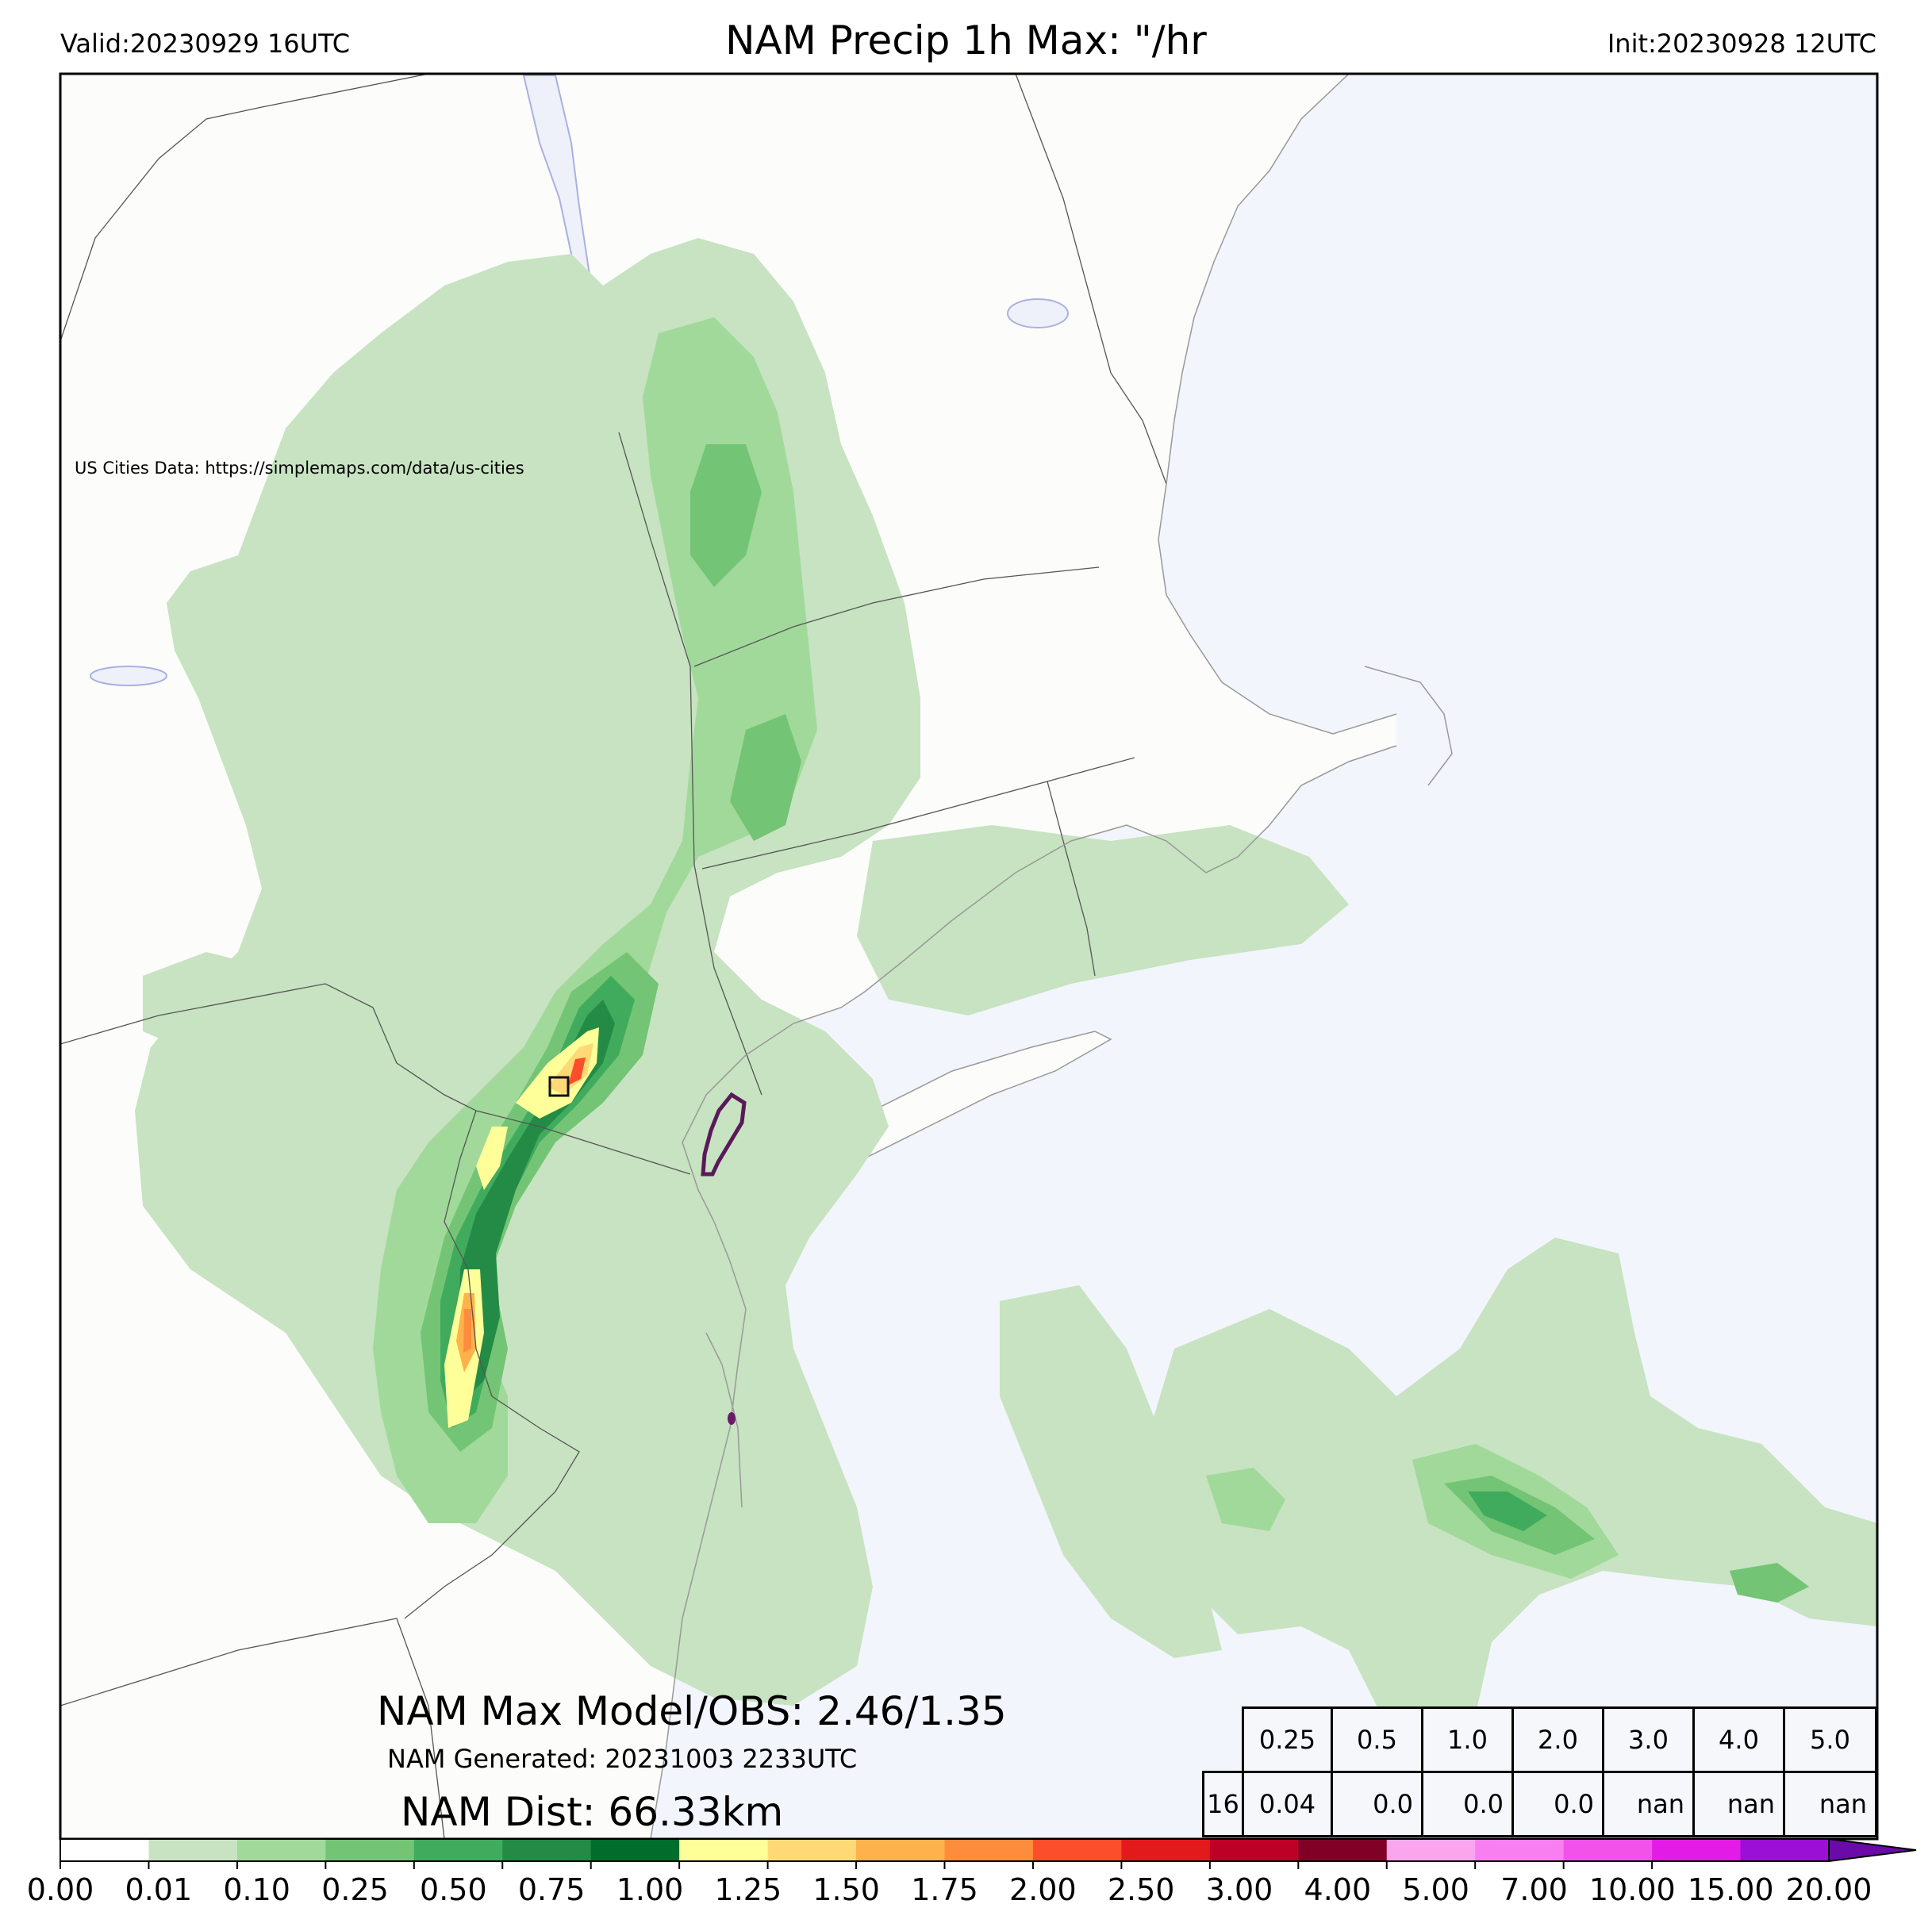 This screenshot has height=1931, width=1932. What do you see at coordinates (1829, 1889) in the screenshot?
I see `colorbar-tick-label: 20.00` at bounding box center [1829, 1889].